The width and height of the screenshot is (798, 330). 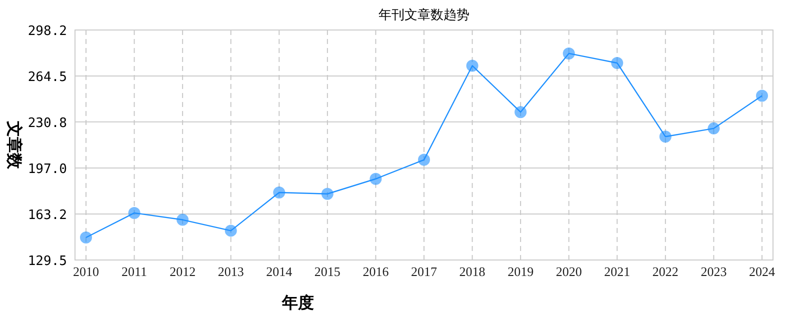 I want to click on x-tick-label: 2022, so click(x=665, y=271).